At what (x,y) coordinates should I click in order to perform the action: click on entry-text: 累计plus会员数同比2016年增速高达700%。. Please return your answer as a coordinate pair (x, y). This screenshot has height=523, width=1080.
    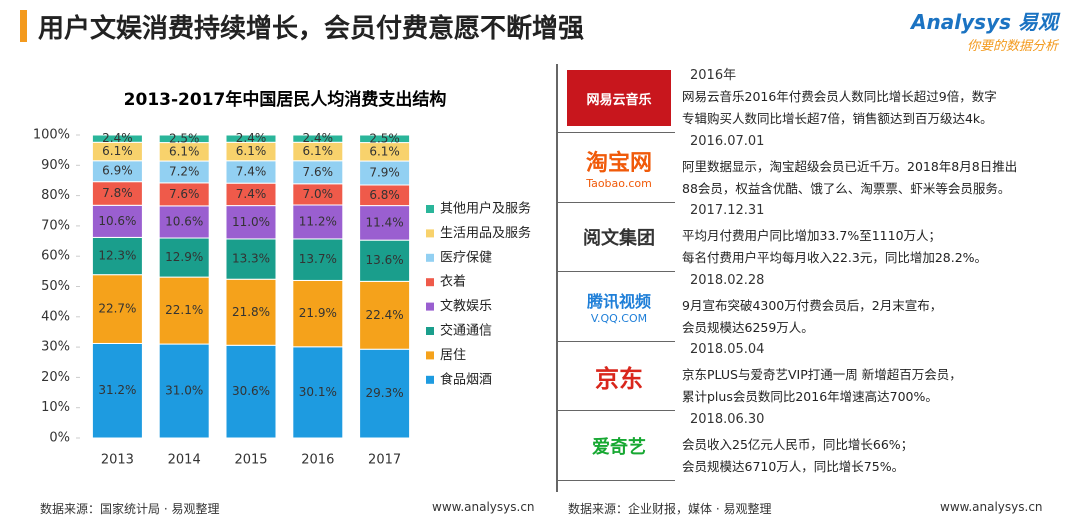
    Looking at the image, I should click on (810, 396).